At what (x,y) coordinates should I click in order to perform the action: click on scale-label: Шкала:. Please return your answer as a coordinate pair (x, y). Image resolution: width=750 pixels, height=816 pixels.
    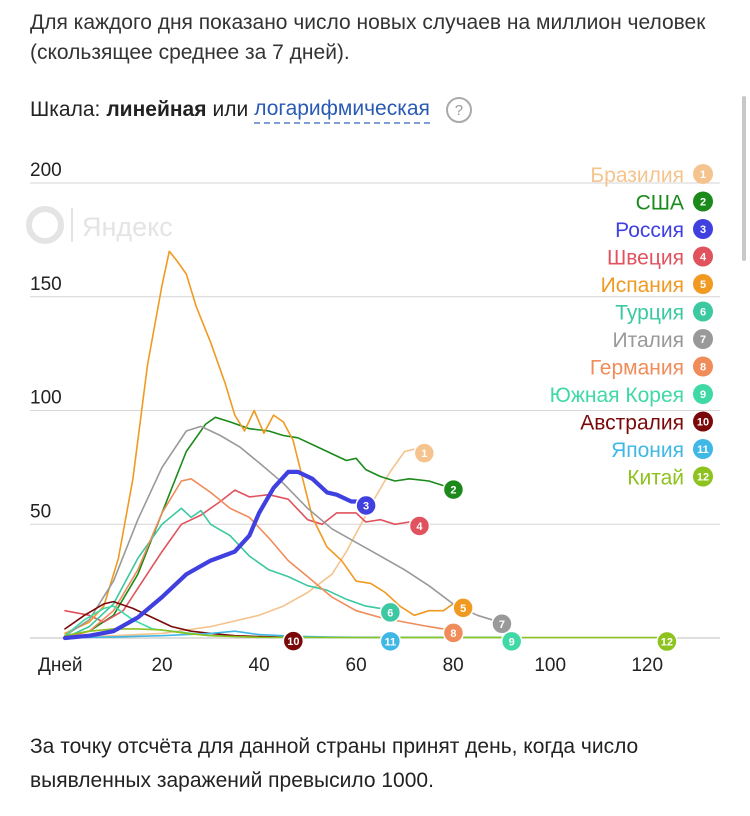
    Looking at the image, I should click on (65, 109).